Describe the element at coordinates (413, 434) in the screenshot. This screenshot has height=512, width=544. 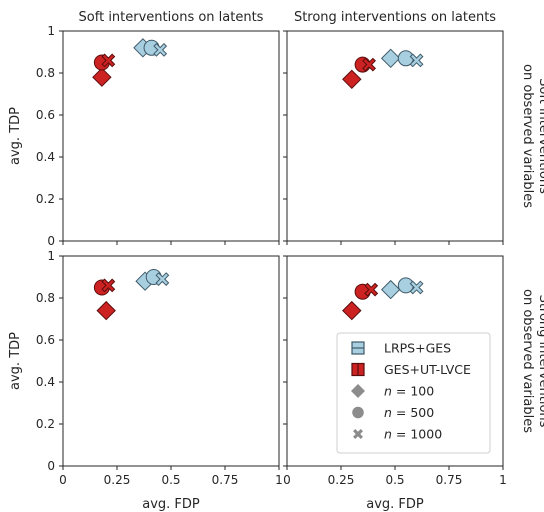
I see `legend-label: n = 1000` at that location.